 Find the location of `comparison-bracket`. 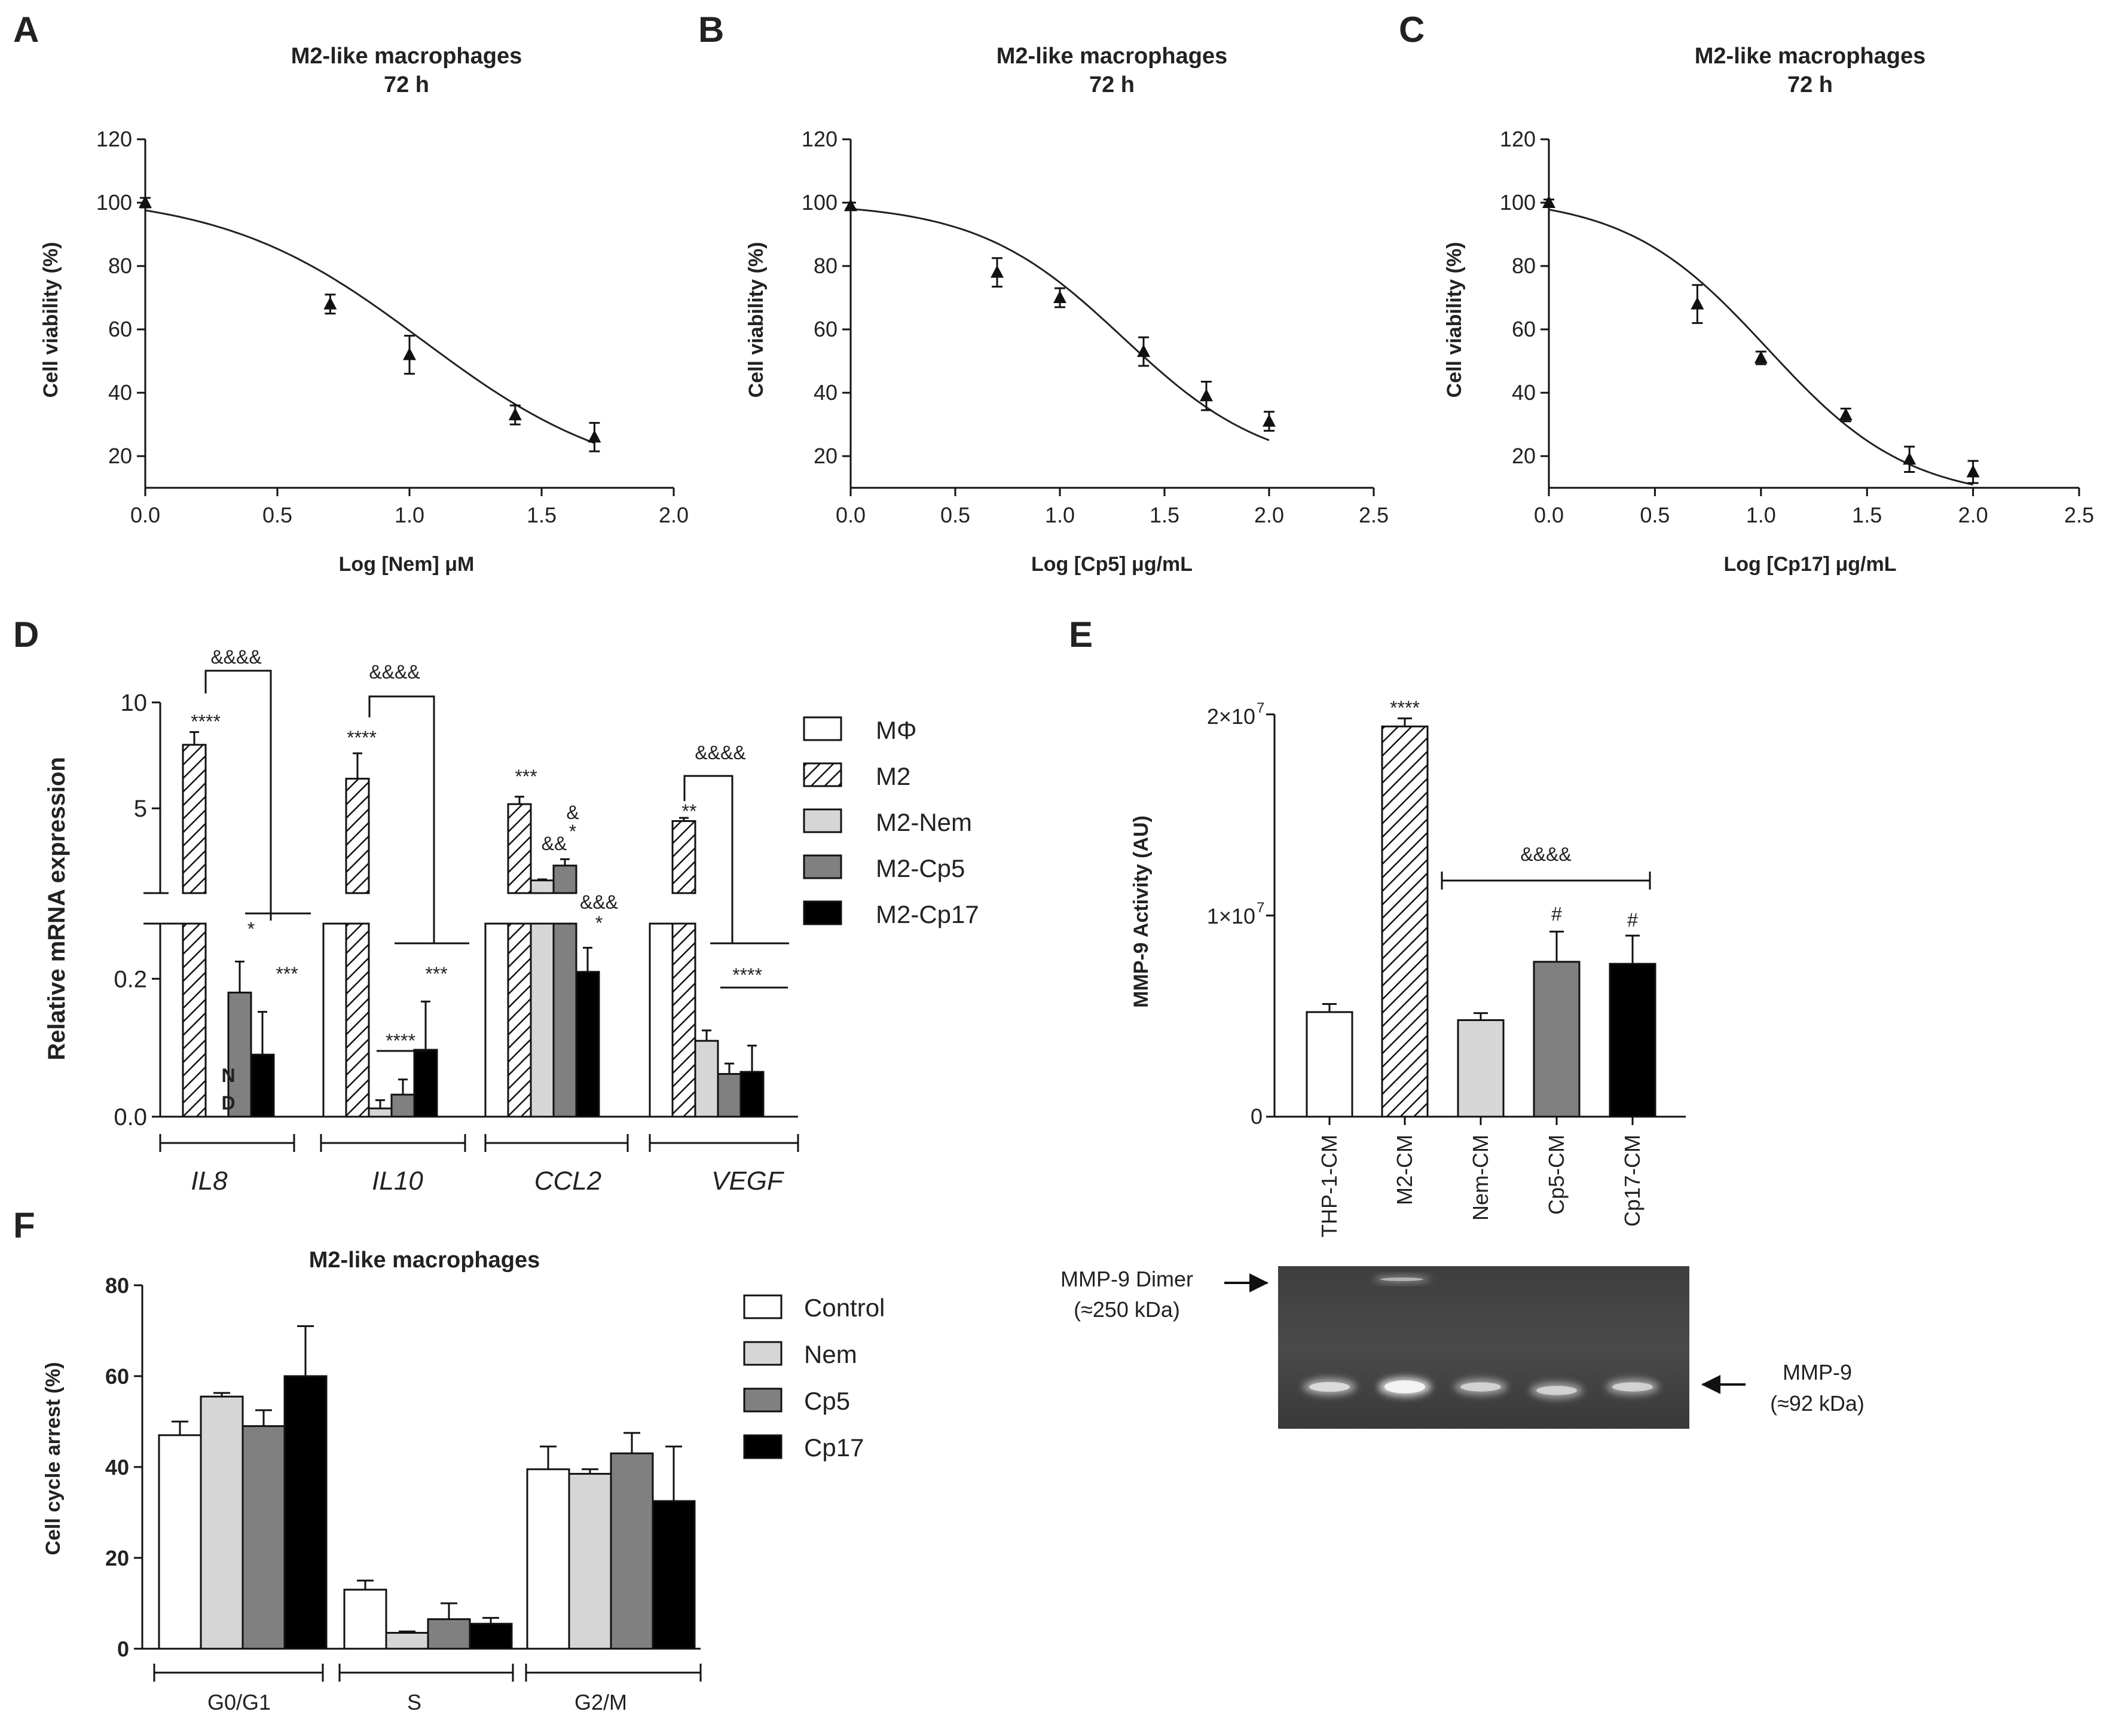

comparison-bracket is located at coordinates (708, 859).